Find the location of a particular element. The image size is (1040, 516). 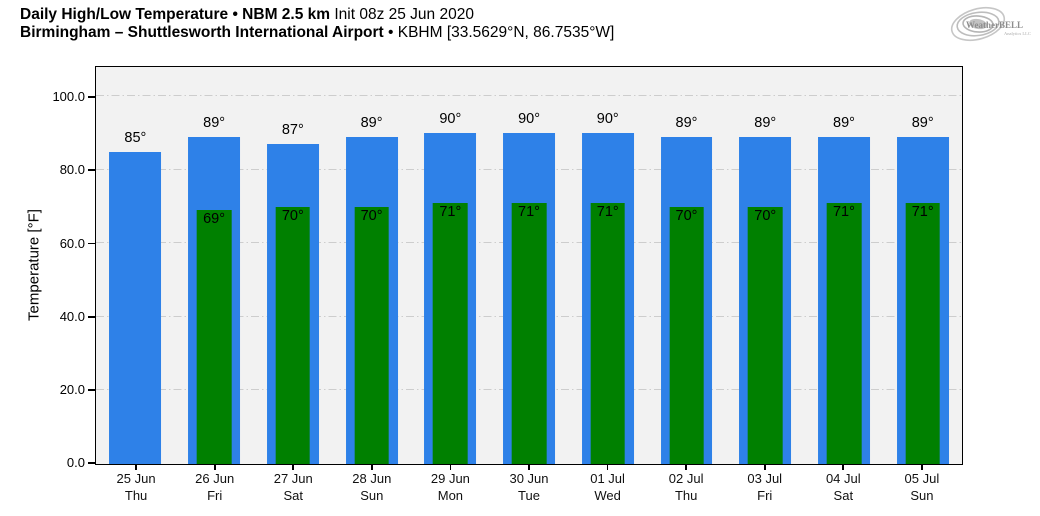

x-tick-label: 29 Jun Mon is located at coordinates (450, 488).